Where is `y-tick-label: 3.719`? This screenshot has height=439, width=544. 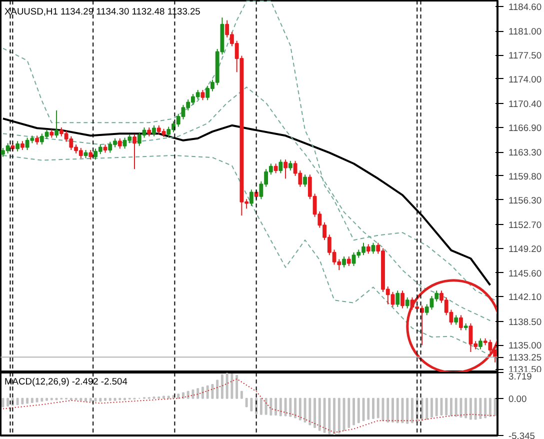 y-tick-label: 3.719 is located at coordinates (520, 377).